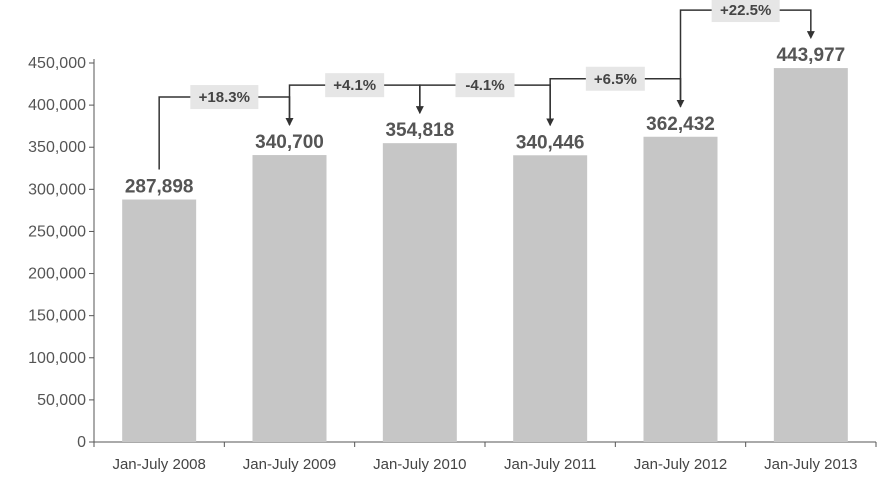  What do you see at coordinates (419, 130) in the screenshot?
I see `bar-value-label: 354,818` at bounding box center [419, 130].